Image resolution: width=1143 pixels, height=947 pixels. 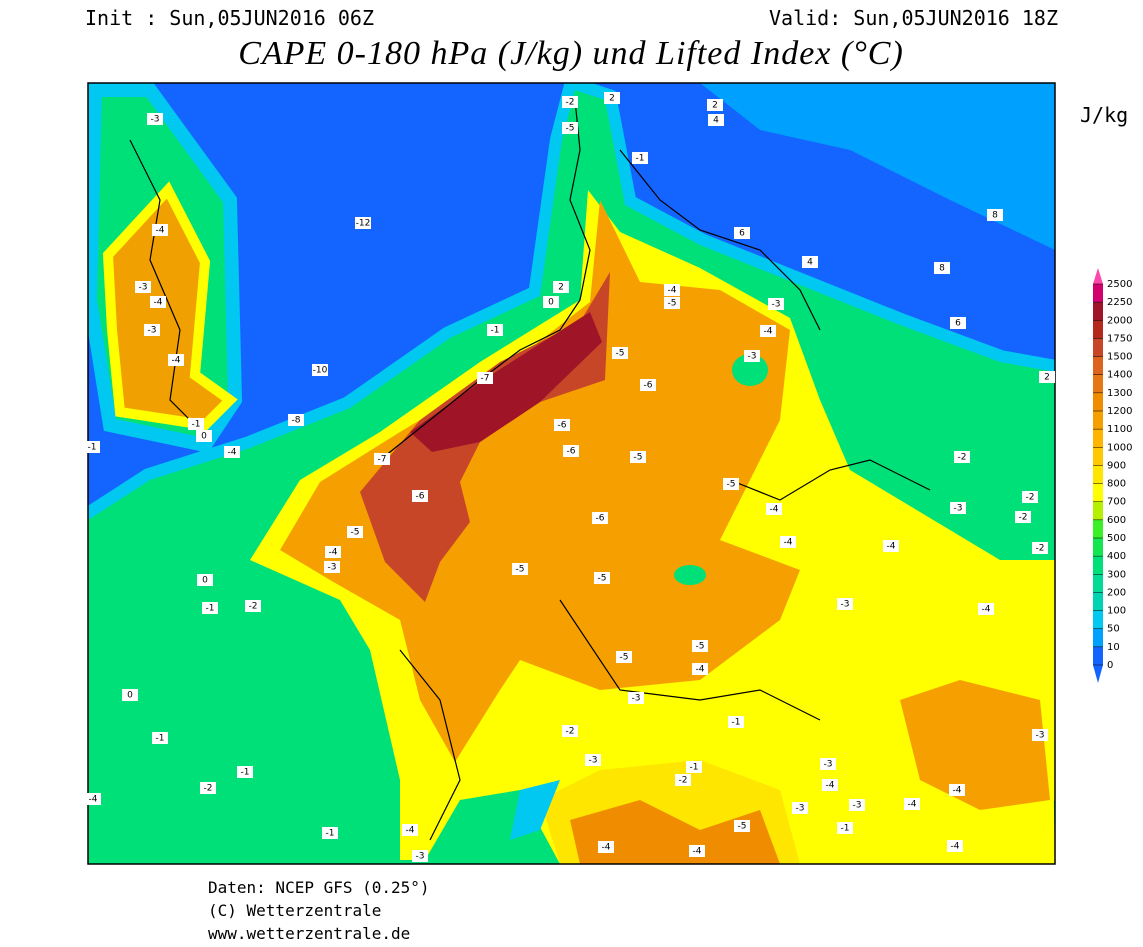 What do you see at coordinates (690, 575) in the screenshot?
I see `green-field` at bounding box center [690, 575].